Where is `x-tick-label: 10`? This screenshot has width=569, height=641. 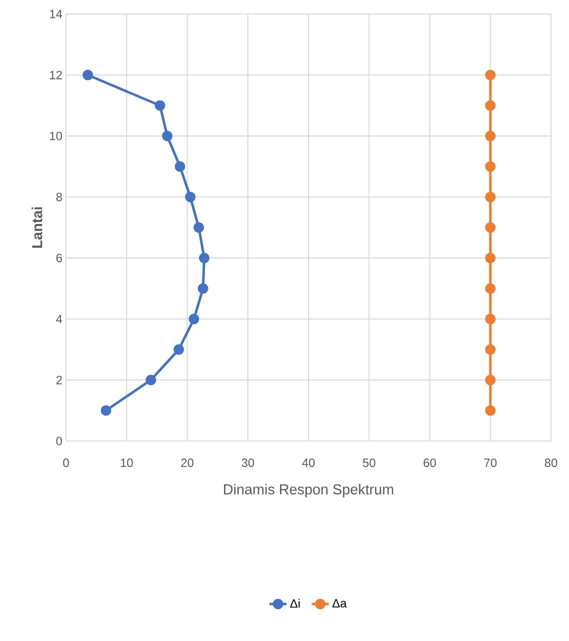
x-tick-label: 10 is located at coordinates (126, 463).